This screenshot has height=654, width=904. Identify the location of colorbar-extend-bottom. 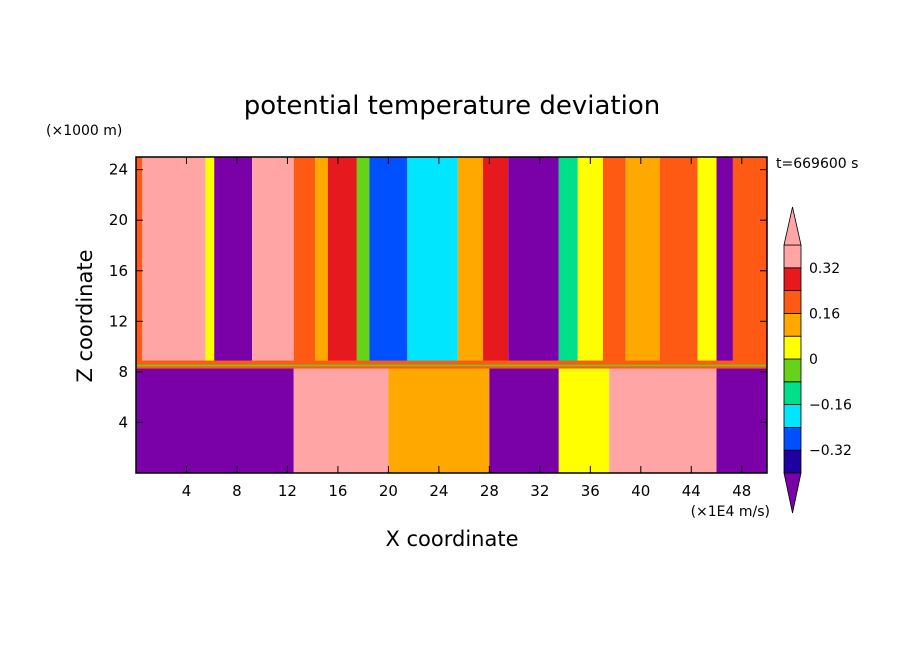
(792, 493).